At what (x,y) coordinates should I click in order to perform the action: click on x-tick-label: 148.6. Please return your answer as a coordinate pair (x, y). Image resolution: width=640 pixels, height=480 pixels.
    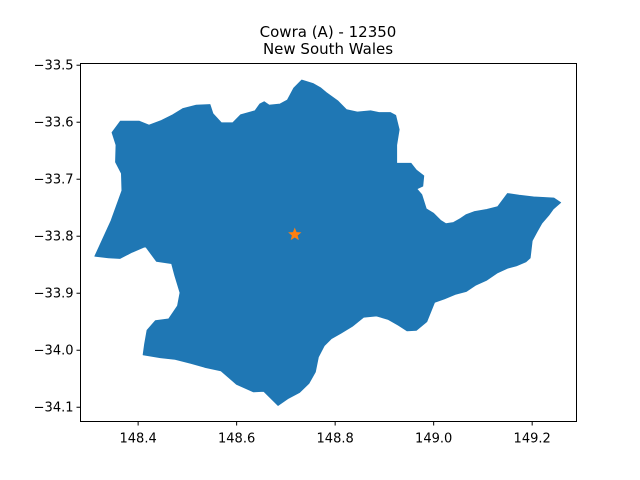
    Looking at the image, I should click on (236, 439).